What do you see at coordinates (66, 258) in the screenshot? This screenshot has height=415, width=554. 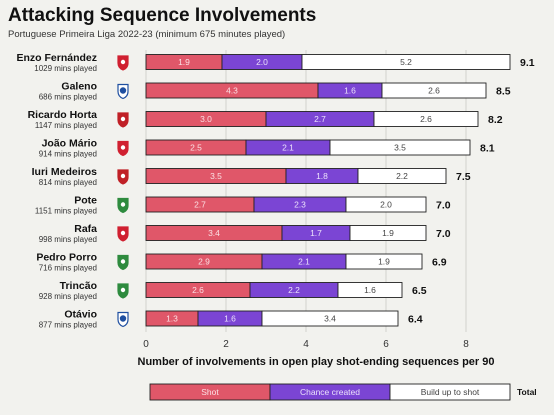 I see `player-name: Pedro Porro` at bounding box center [66, 258].